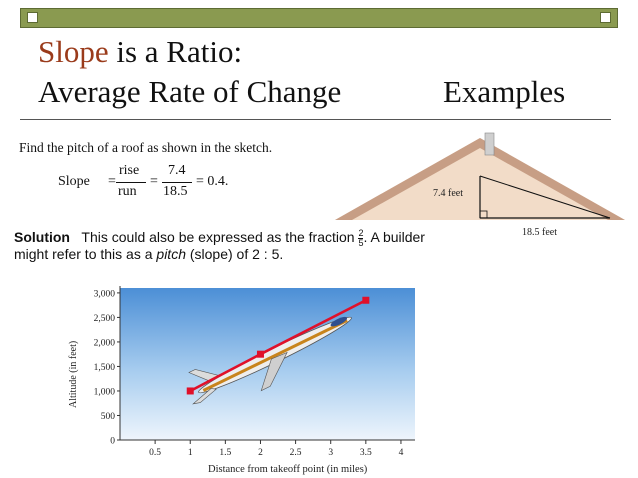 This screenshot has width=638, height=478. I want to click on bar-square-right, so click(605, 17).